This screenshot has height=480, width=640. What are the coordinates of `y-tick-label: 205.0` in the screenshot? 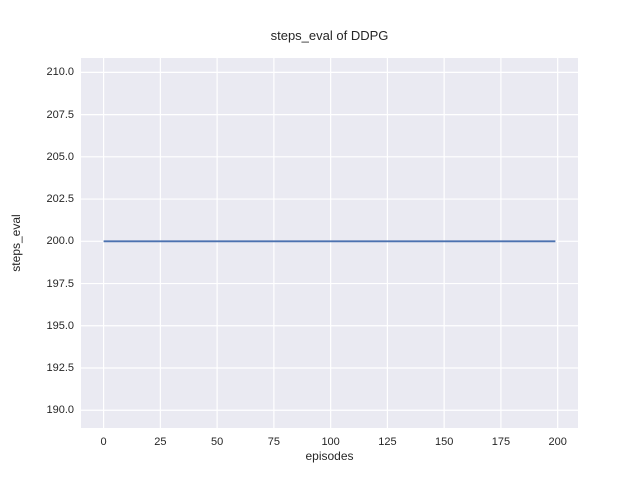 It's located at (60, 156).